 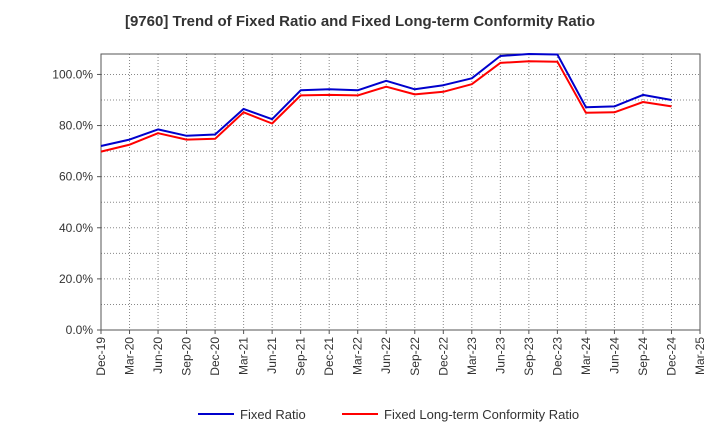 I want to click on x-tick-label: Mar-21, so click(x=244, y=356).